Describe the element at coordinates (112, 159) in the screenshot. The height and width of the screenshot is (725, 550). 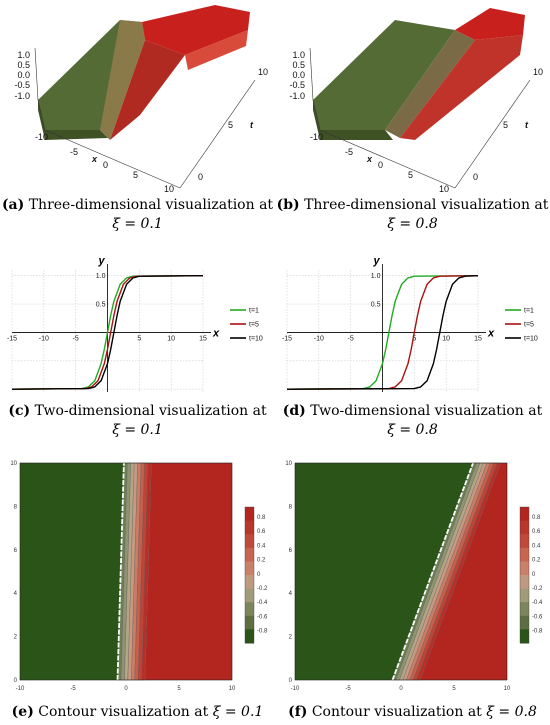
I see `panel-a-box-edge-front` at that location.